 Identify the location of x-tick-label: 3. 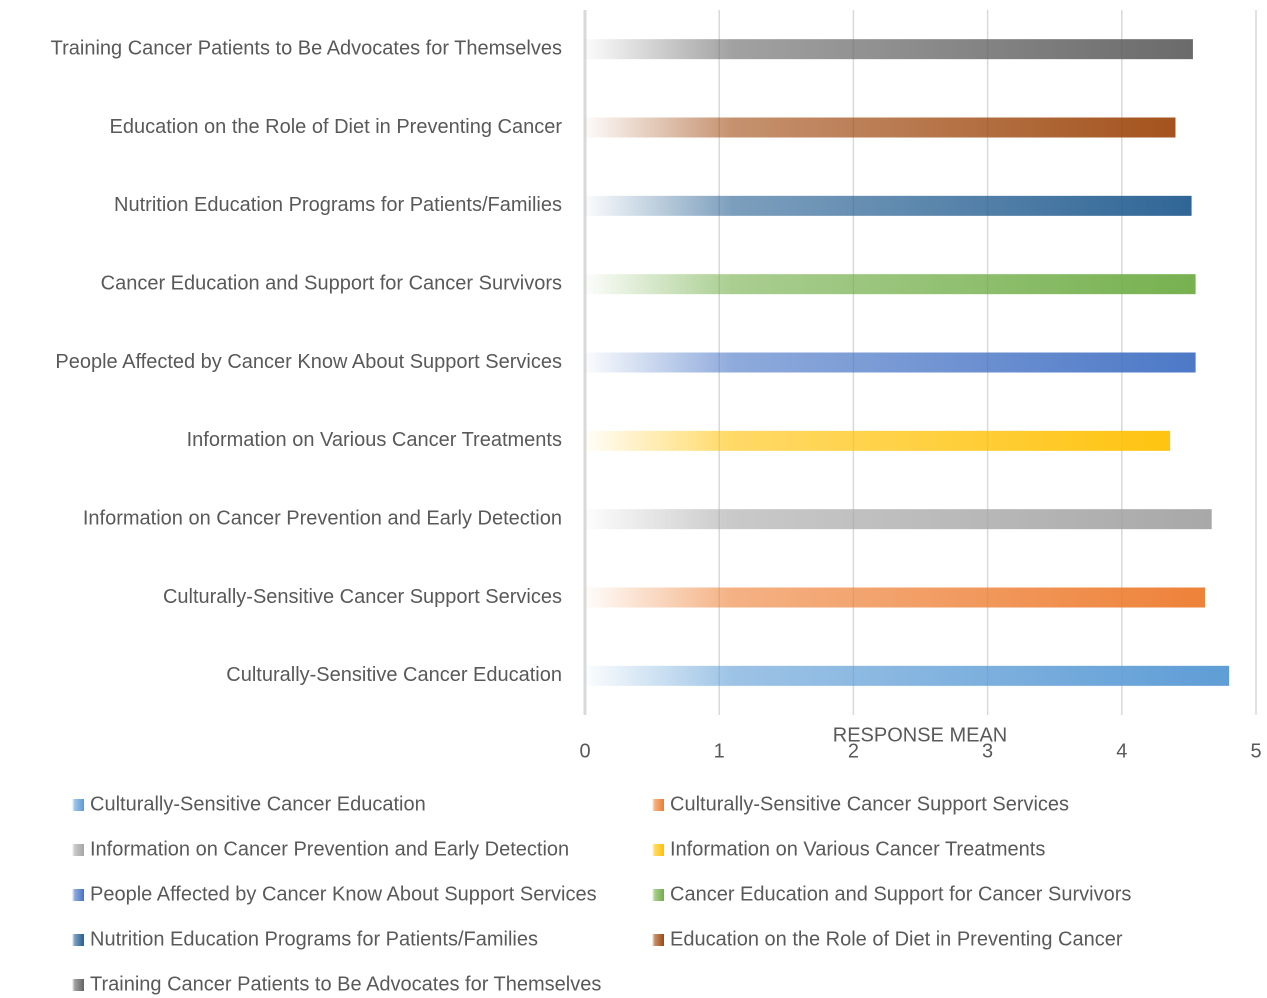
(987, 751).